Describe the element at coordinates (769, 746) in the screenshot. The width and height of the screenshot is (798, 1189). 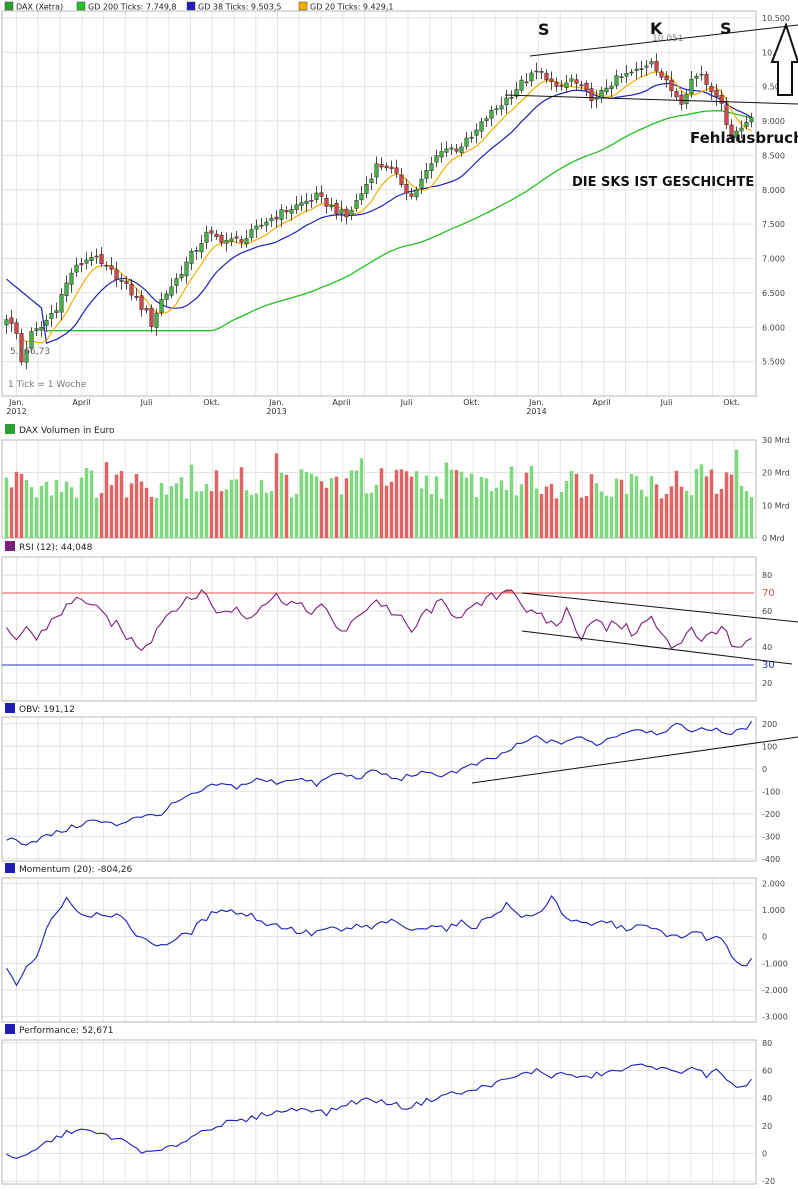
I see `y-tick-label: 100` at that location.